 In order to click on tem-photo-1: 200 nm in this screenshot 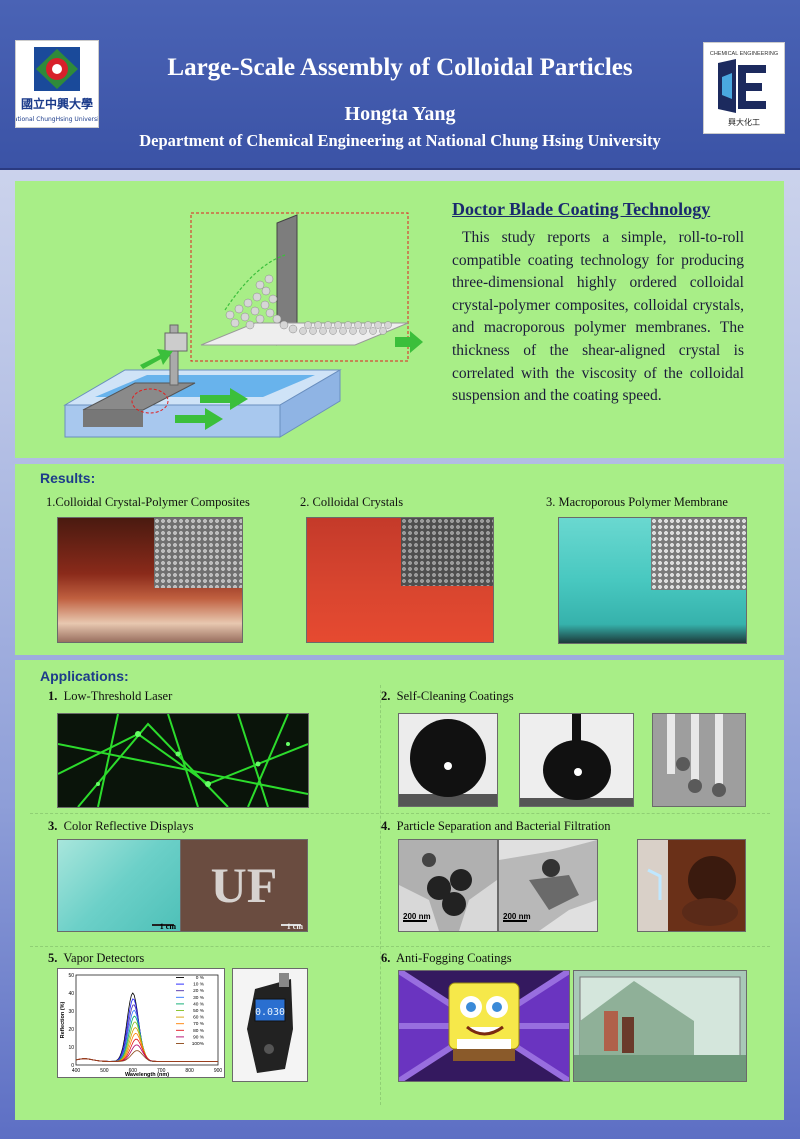, I will do `click(448, 885)`.